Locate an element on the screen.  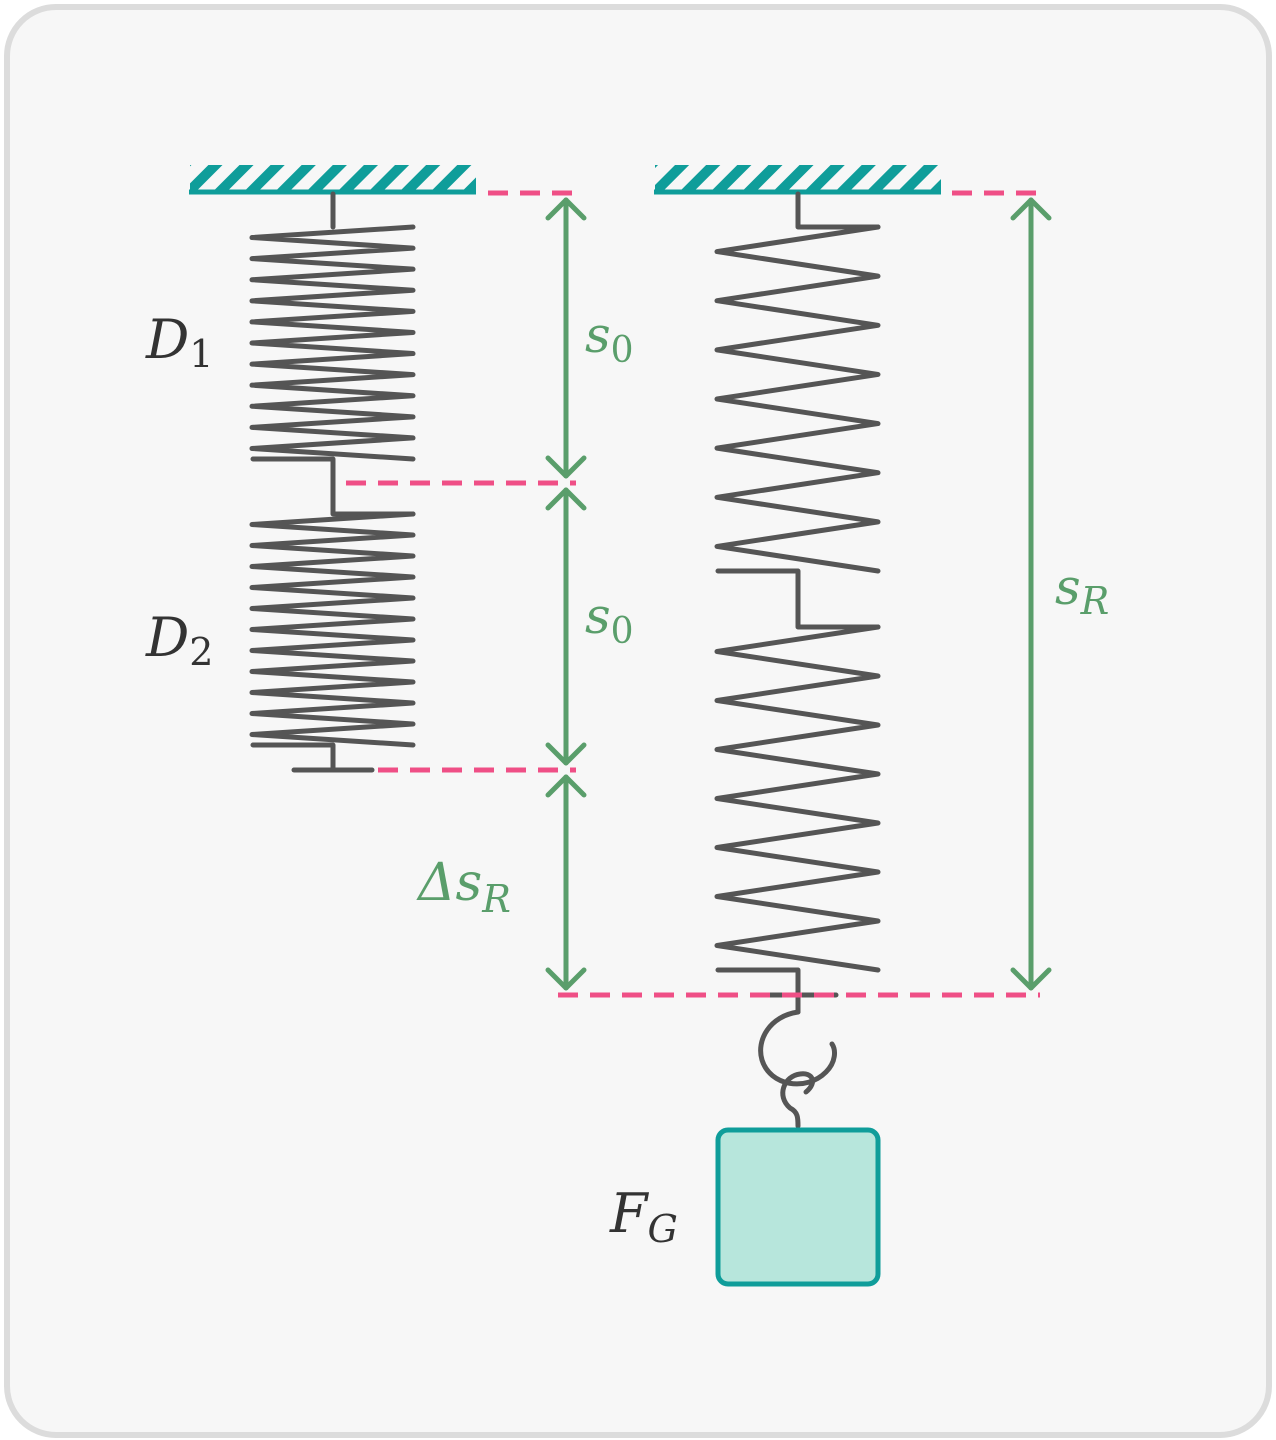
mass-block is located at coordinates (798, 1207).